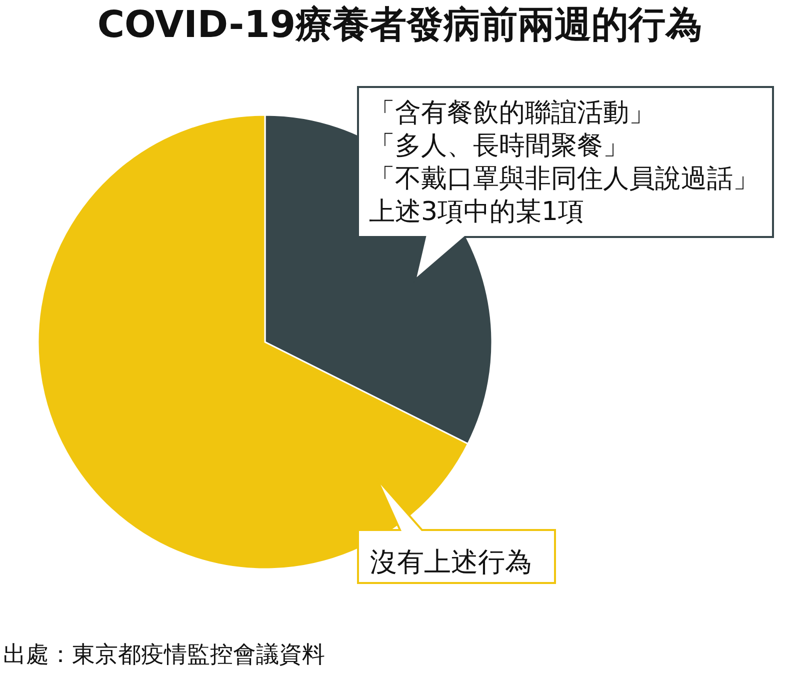 The image size is (800, 684). I want to click on slice-label: 「含有餐飲的聯誼活動」「多人、長時間聚餐」「不戴口罩與非同住人員說過話」上述3項中的某1項, so click(564, 162).